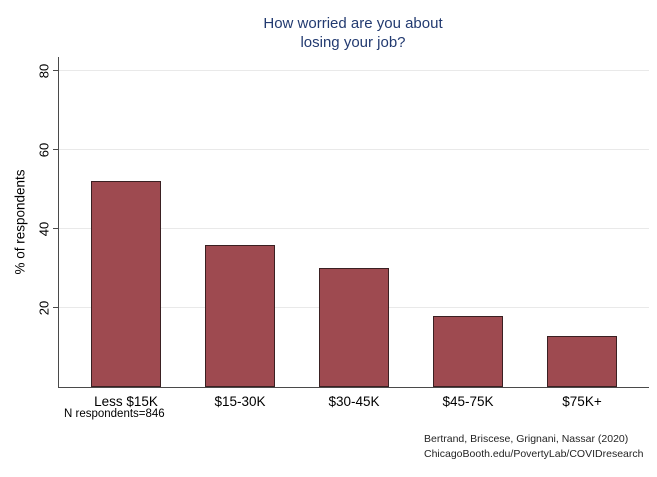 The image size is (657, 477). What do you see at coordinates (468, 401) in the screenshot?
I see `x-axis-label: $45-75K` at bounding box center [468, 401].